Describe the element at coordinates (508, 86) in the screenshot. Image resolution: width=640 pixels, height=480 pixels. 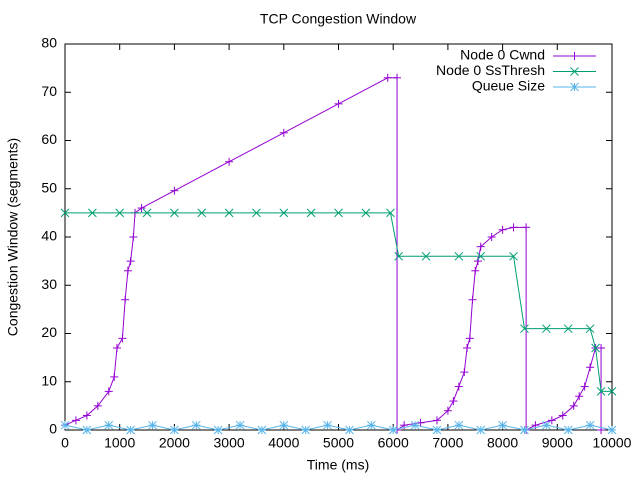
I see `legend-label: Queue Size` at that location.